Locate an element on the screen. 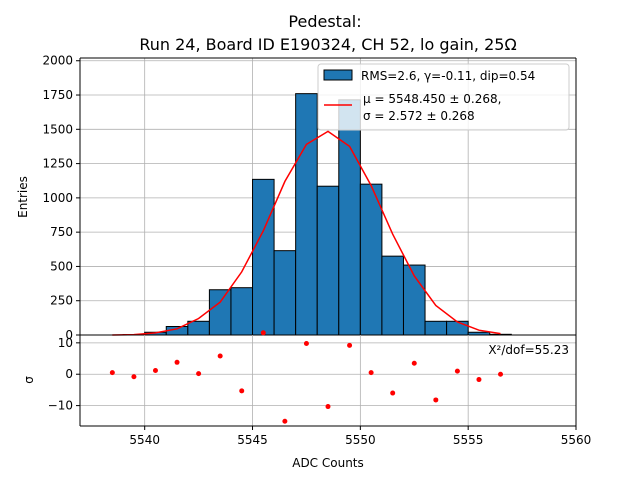 This screenshot has width=640, height=480. residual-points is located at coordinates (306, 377).